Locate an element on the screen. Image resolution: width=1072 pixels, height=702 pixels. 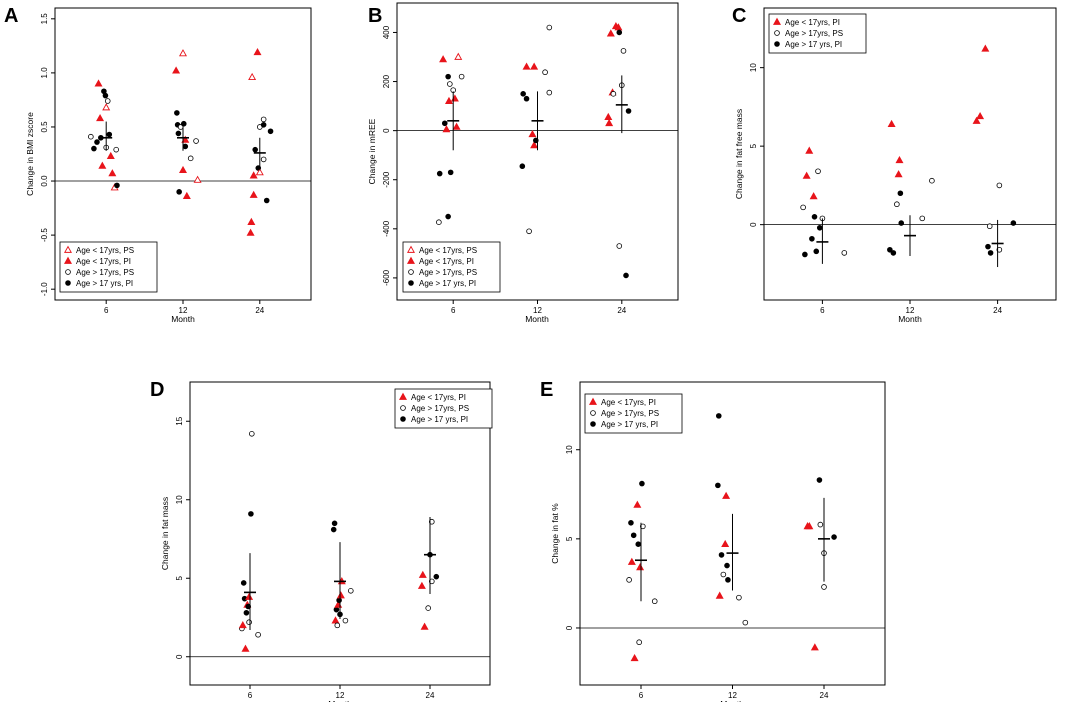
y-axis-label: Change in fat % is located at coordinates (555, 533).